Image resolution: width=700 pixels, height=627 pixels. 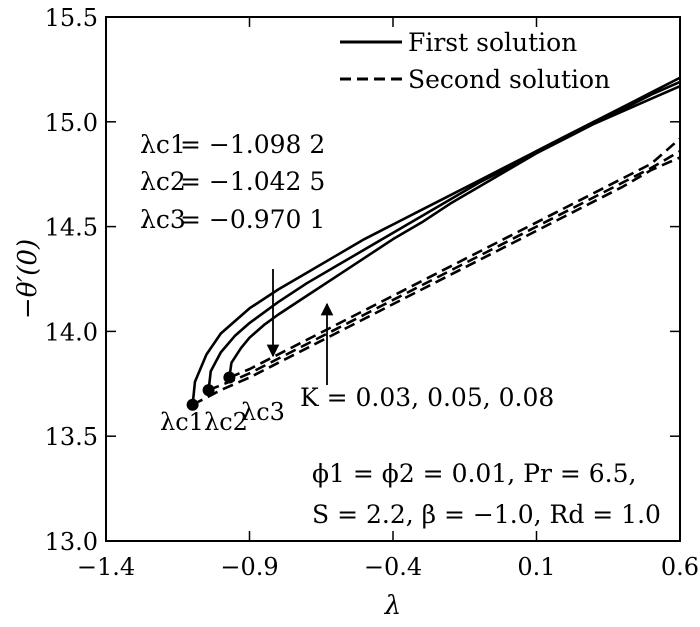 I want to click on x-tick-label: −1.4, so click(x=106, y=567).